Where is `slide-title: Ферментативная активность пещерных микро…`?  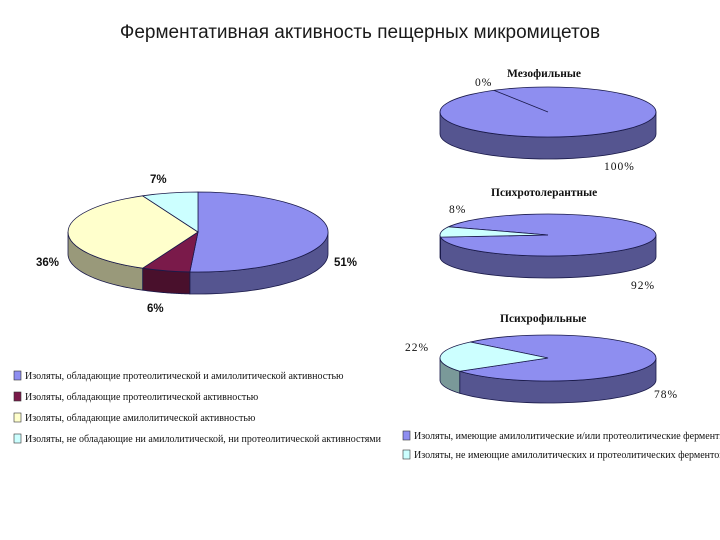
slide-title: Ферментативная активность пещерных микро… is located at coordinates (360, 32).